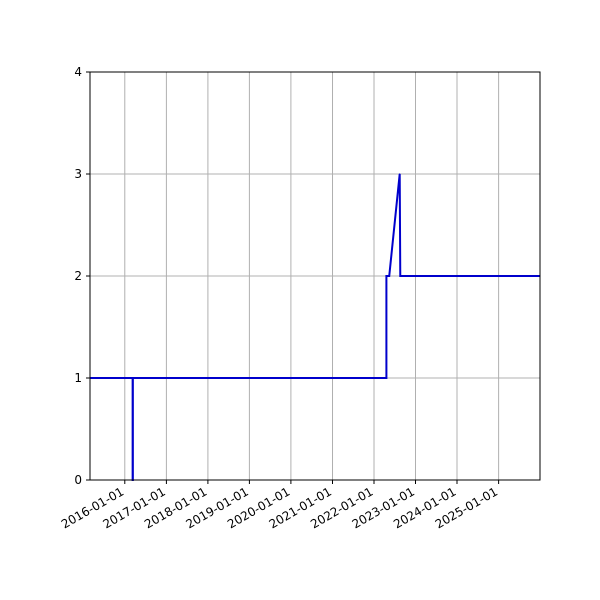 This screenshot has height=600, width=600. What do you see at coordinates (78, 72) in the screenshot?
I see `y-tick-label: 4` at bounding box center [78, 72].